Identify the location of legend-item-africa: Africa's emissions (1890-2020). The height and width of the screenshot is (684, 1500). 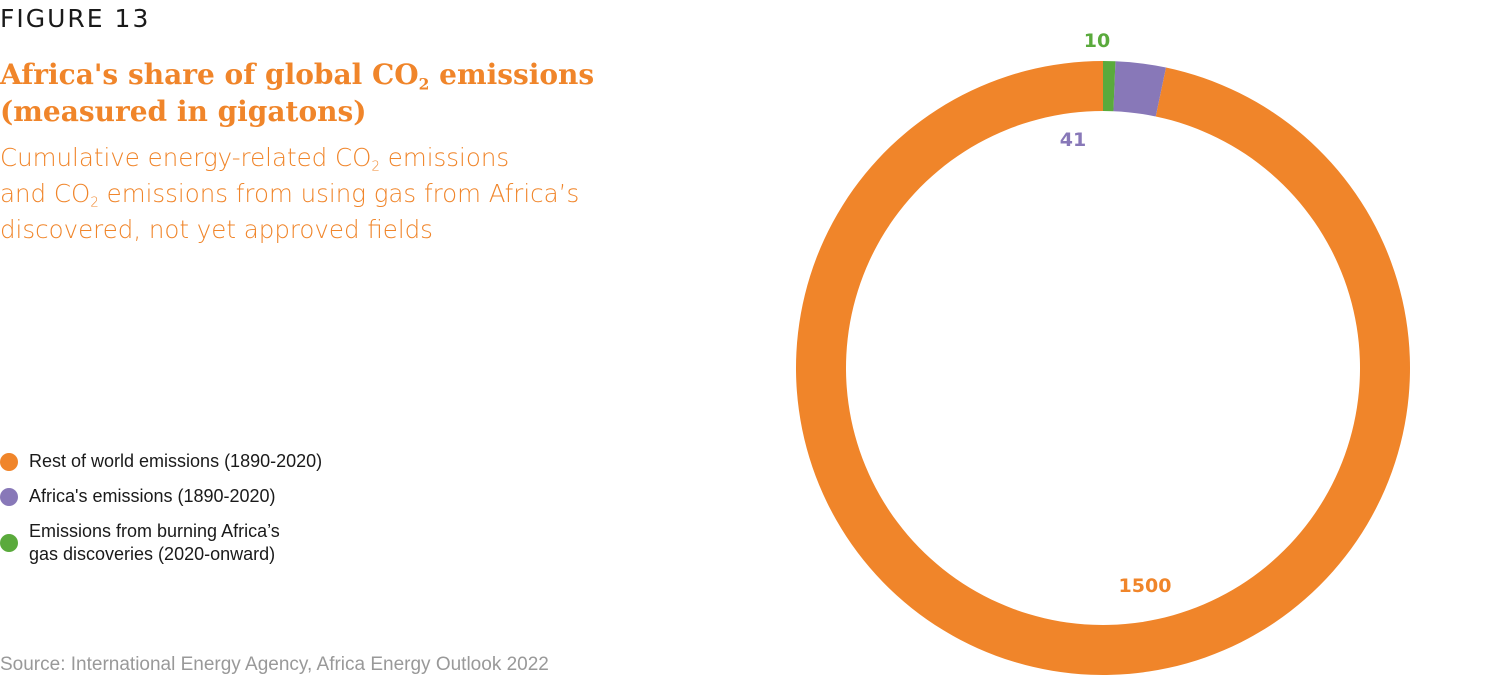
(200, 496).